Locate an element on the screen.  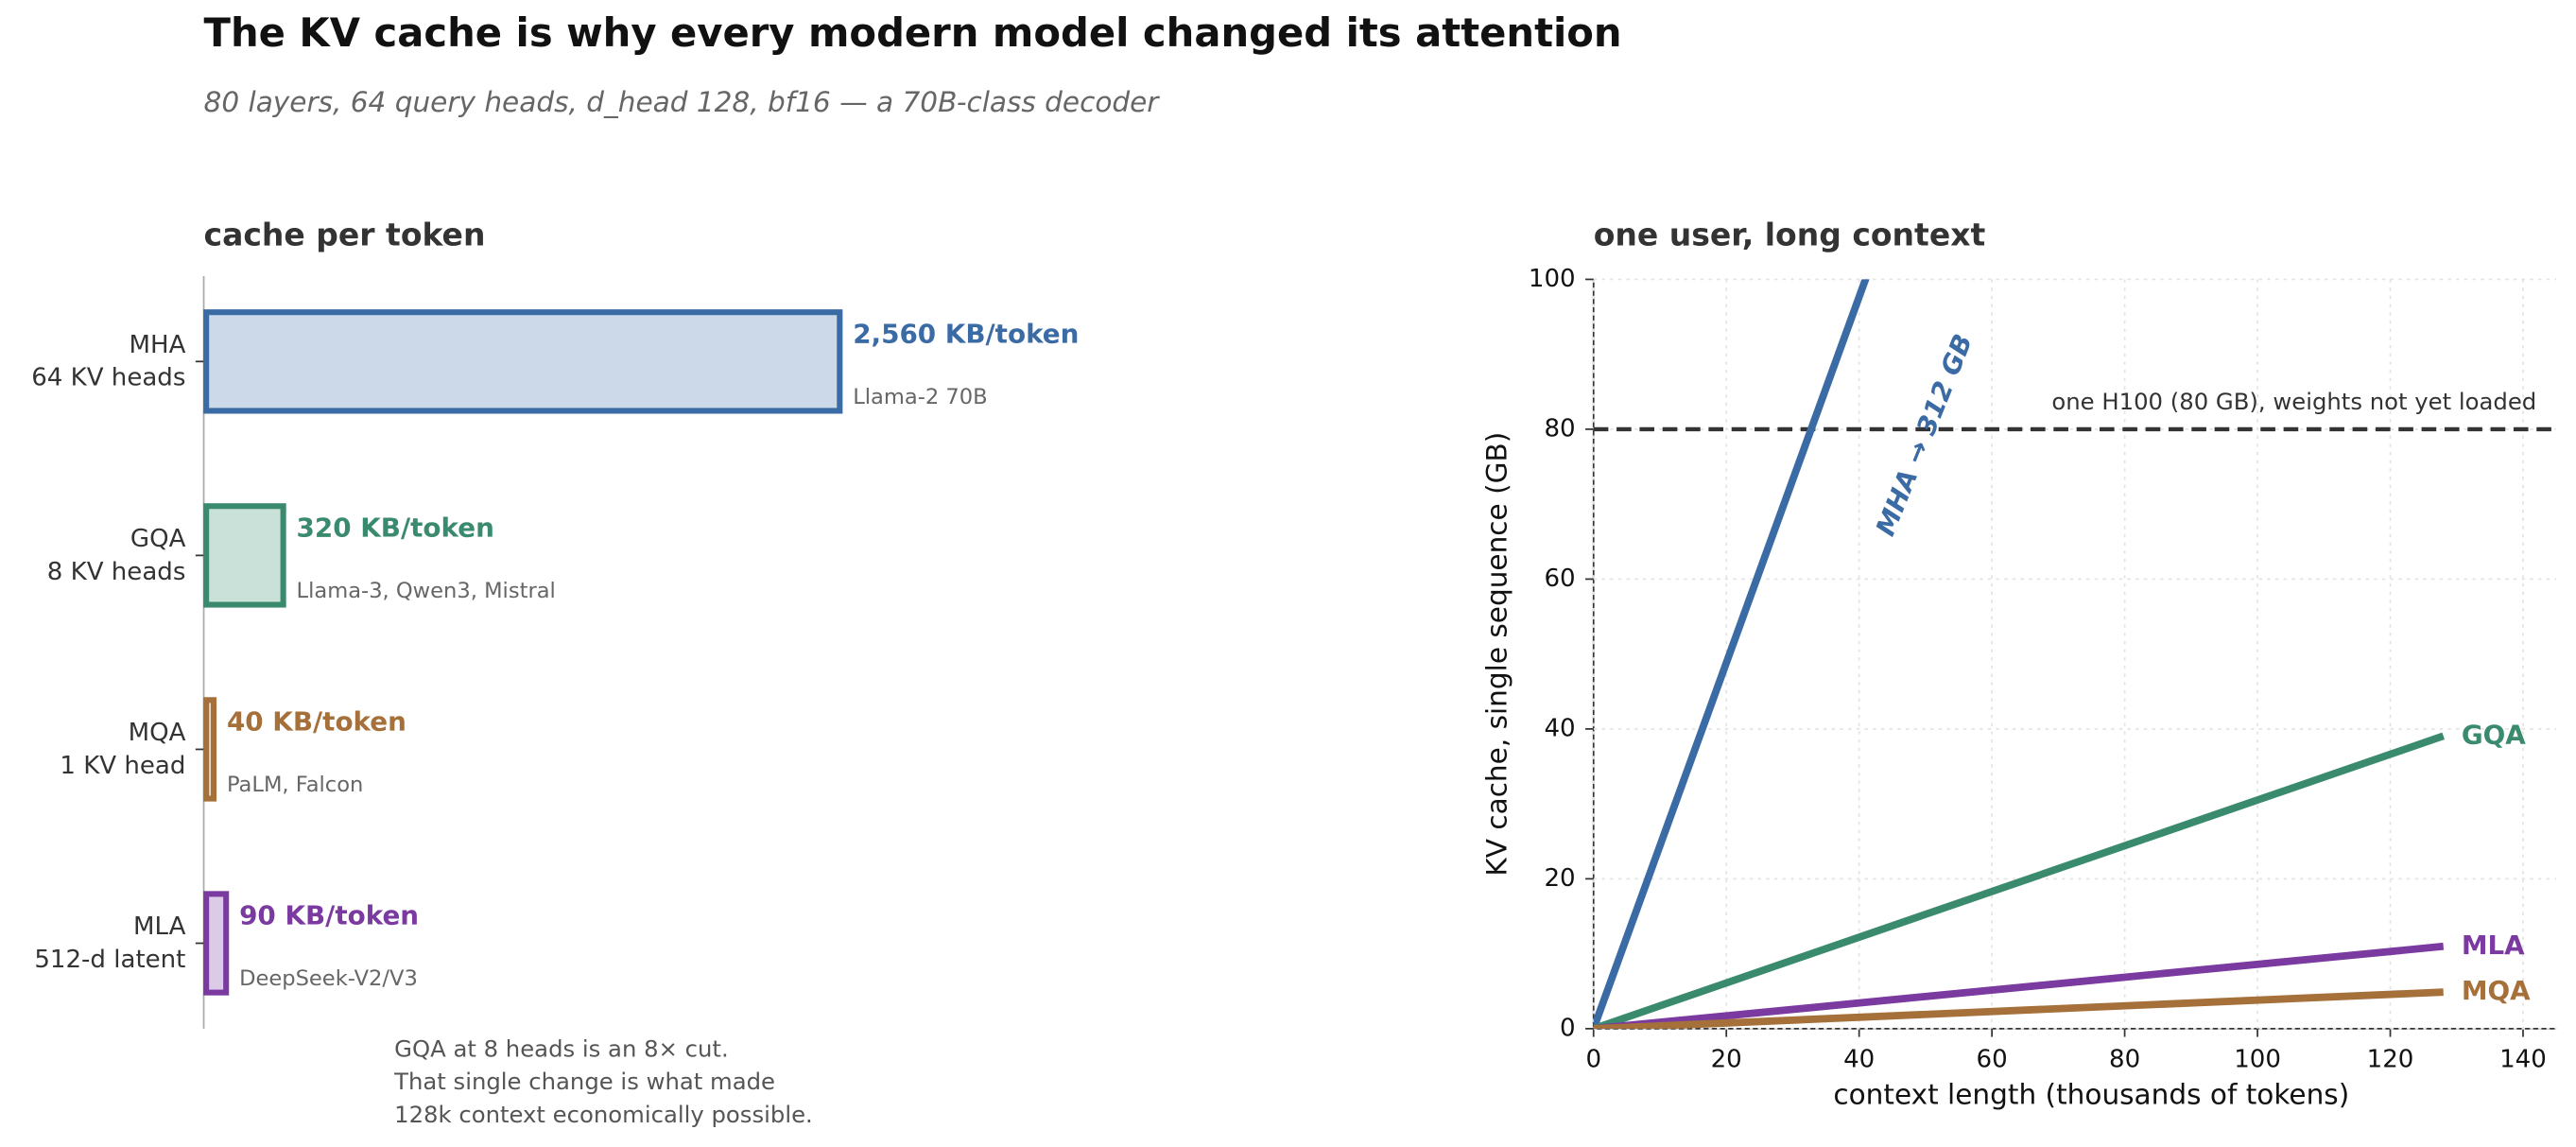
y-tick-label: MQA 1 KV head is located at coordinates (122, 749).